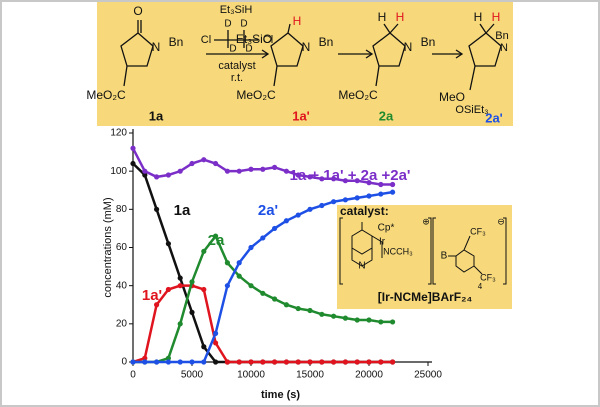 The image size is (600, 407). Describe the element at coordinates (423, 251) in the screenshot. I see `catalyst-structure` at that location.